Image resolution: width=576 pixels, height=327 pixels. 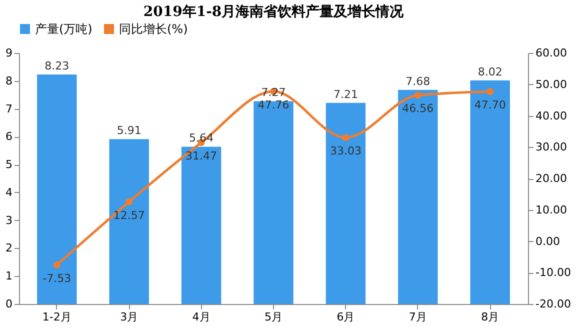 I want to click on data-label: 12.57, so click(x=129, y=215).